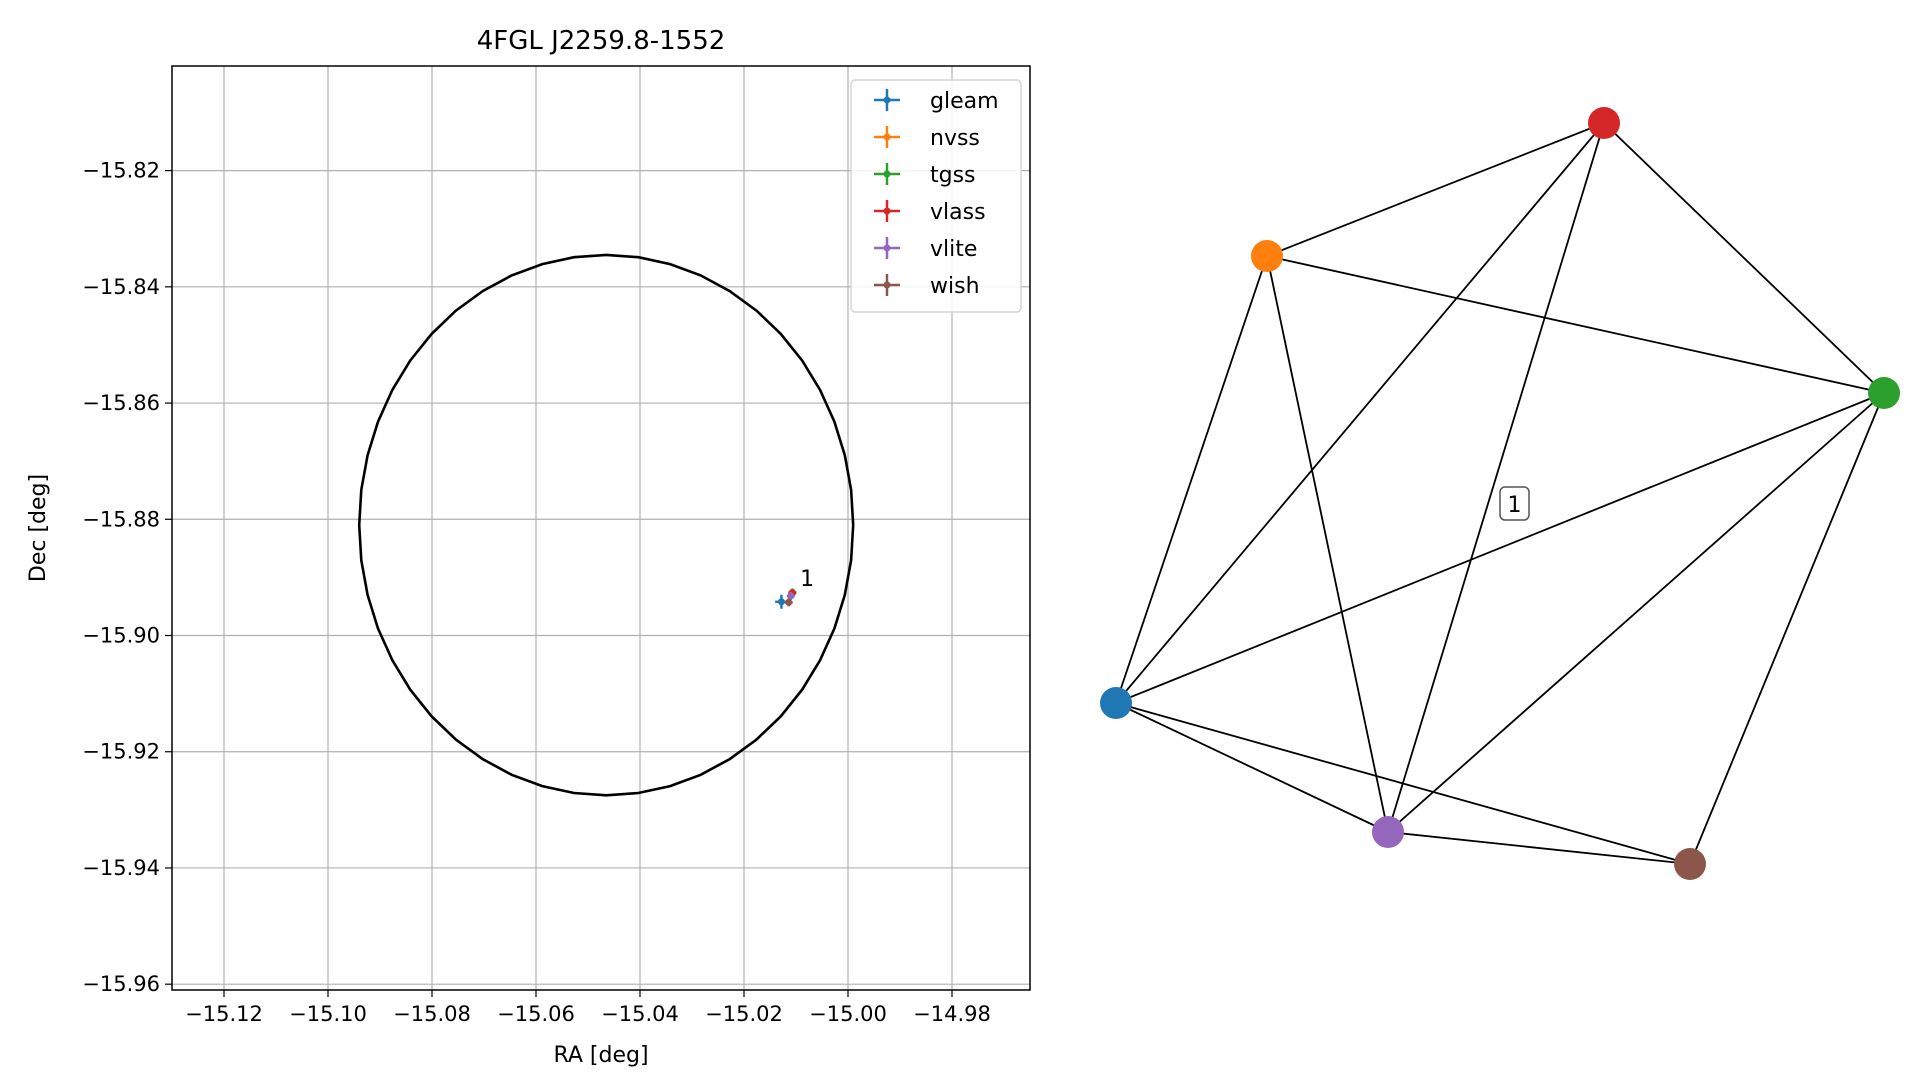  What do you see at coordinates (953, 249) in the screenshot?
I see `legend-label: vlite` at bounding box center [953, 249].